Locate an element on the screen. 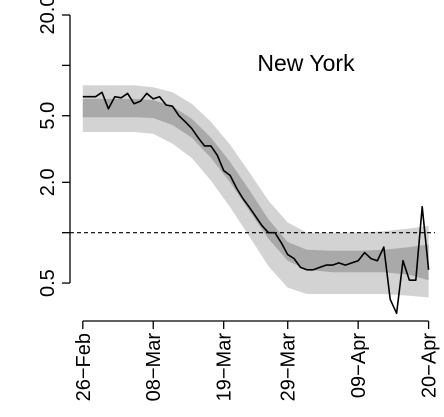  y-tick-label: 0.5 is located at coordinates (48, 283).